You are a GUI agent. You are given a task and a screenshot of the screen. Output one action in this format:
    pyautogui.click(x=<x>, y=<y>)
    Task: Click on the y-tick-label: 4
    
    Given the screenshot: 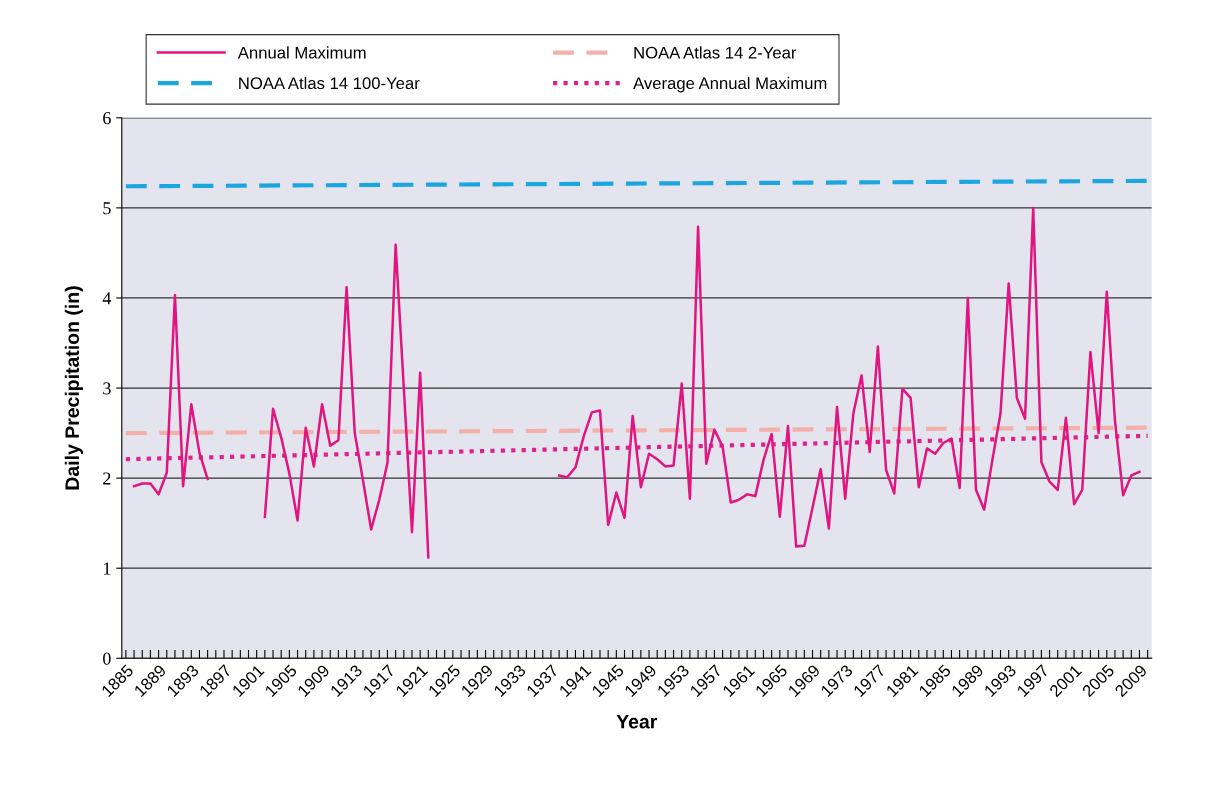 What is the action you would take?
    pyautogui.click(x=107, y=298)
    